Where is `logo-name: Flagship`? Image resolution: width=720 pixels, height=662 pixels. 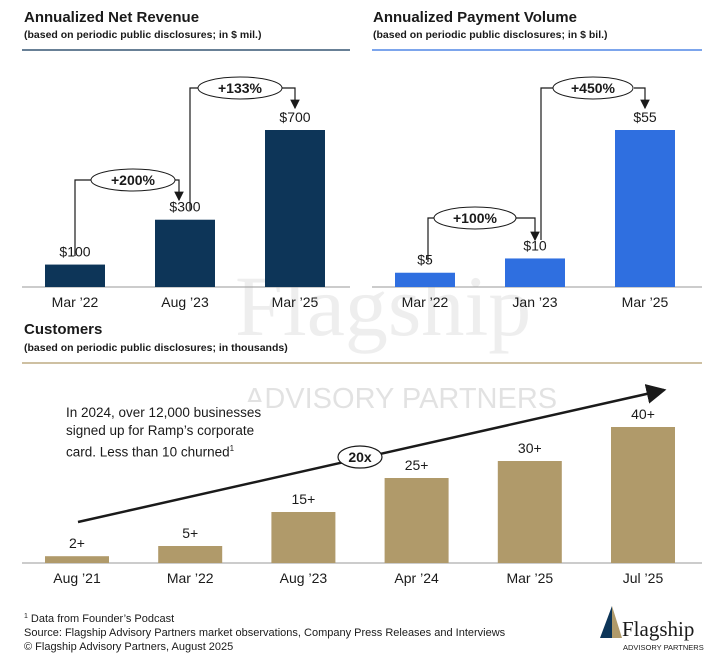 logo-name: Flagship is located at coordinates (658, 629).